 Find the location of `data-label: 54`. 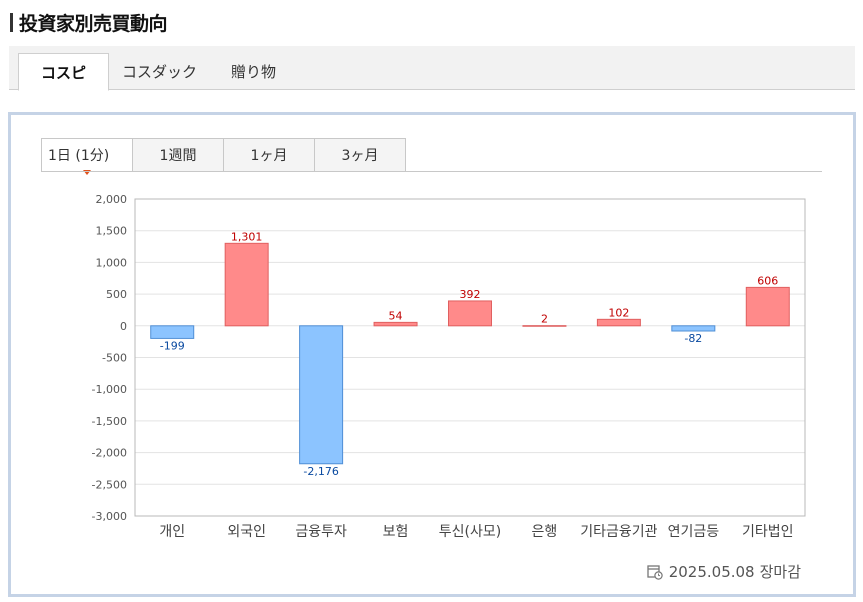

data-label: 54 is located at coordinates (396, 315).